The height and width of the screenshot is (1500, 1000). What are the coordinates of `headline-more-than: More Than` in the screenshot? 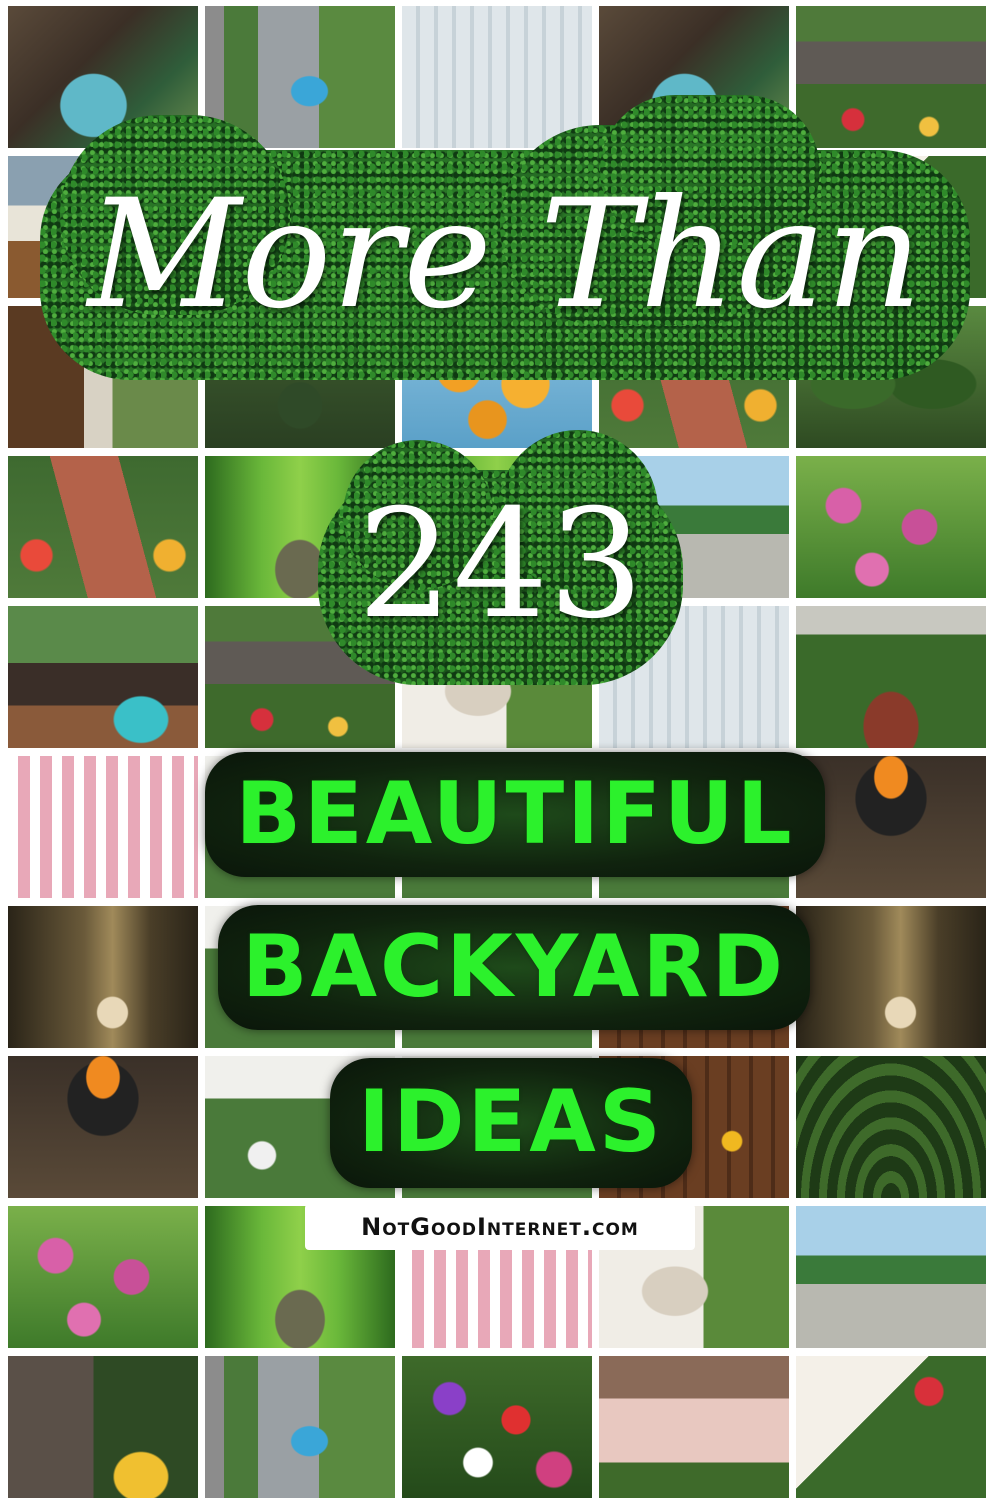 It's located at (505, 255).